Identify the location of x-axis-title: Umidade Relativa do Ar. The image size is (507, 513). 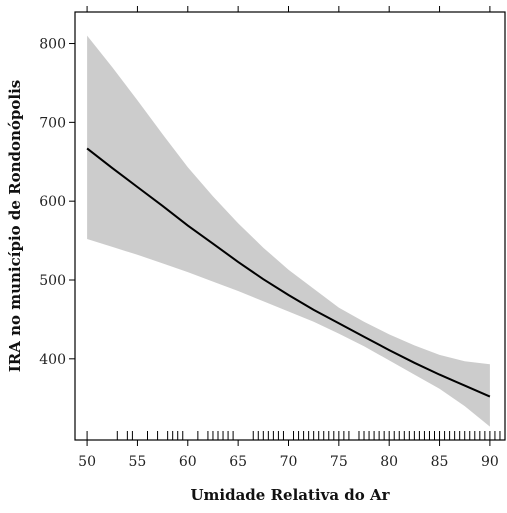
(290, 495).